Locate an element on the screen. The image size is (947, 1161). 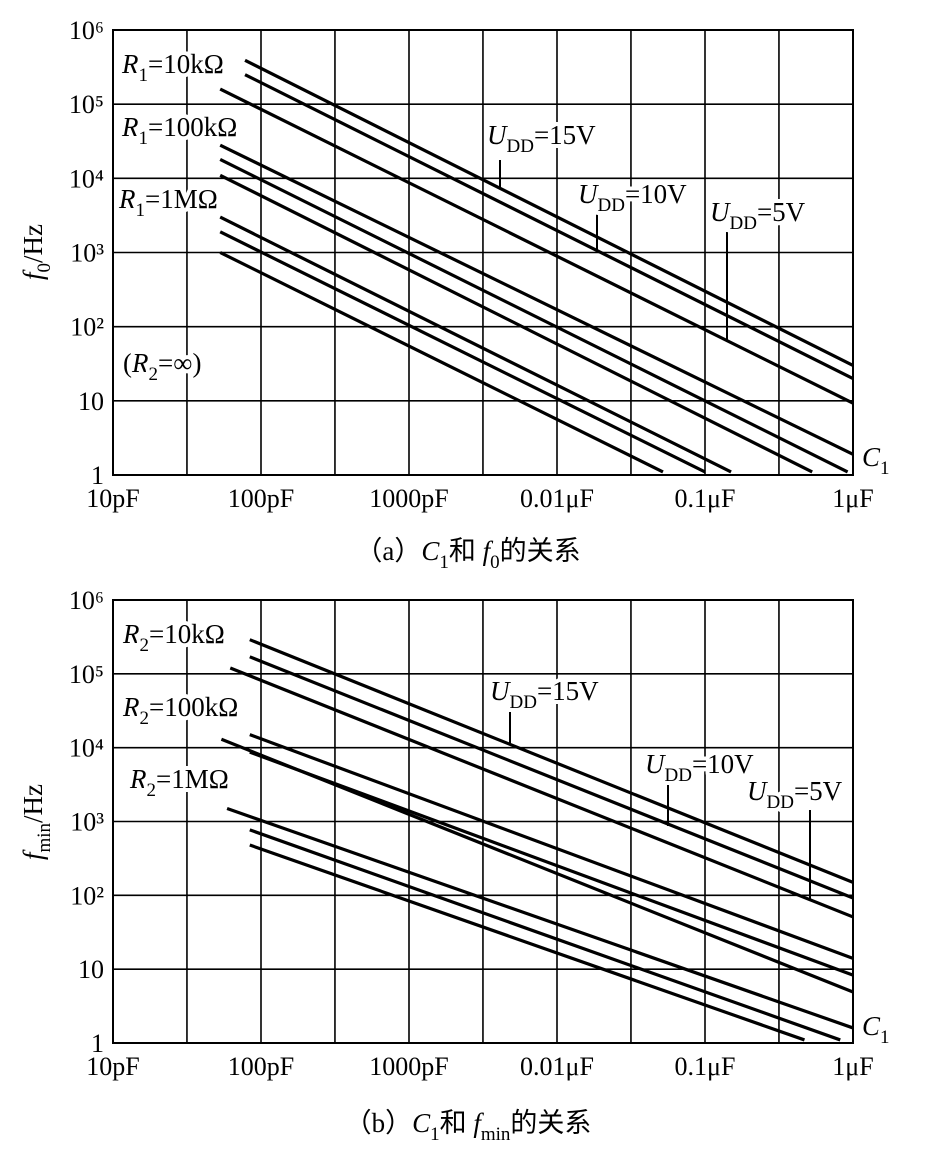
y-axis-label: fmin/Hz is located at coordinates (36, 822).